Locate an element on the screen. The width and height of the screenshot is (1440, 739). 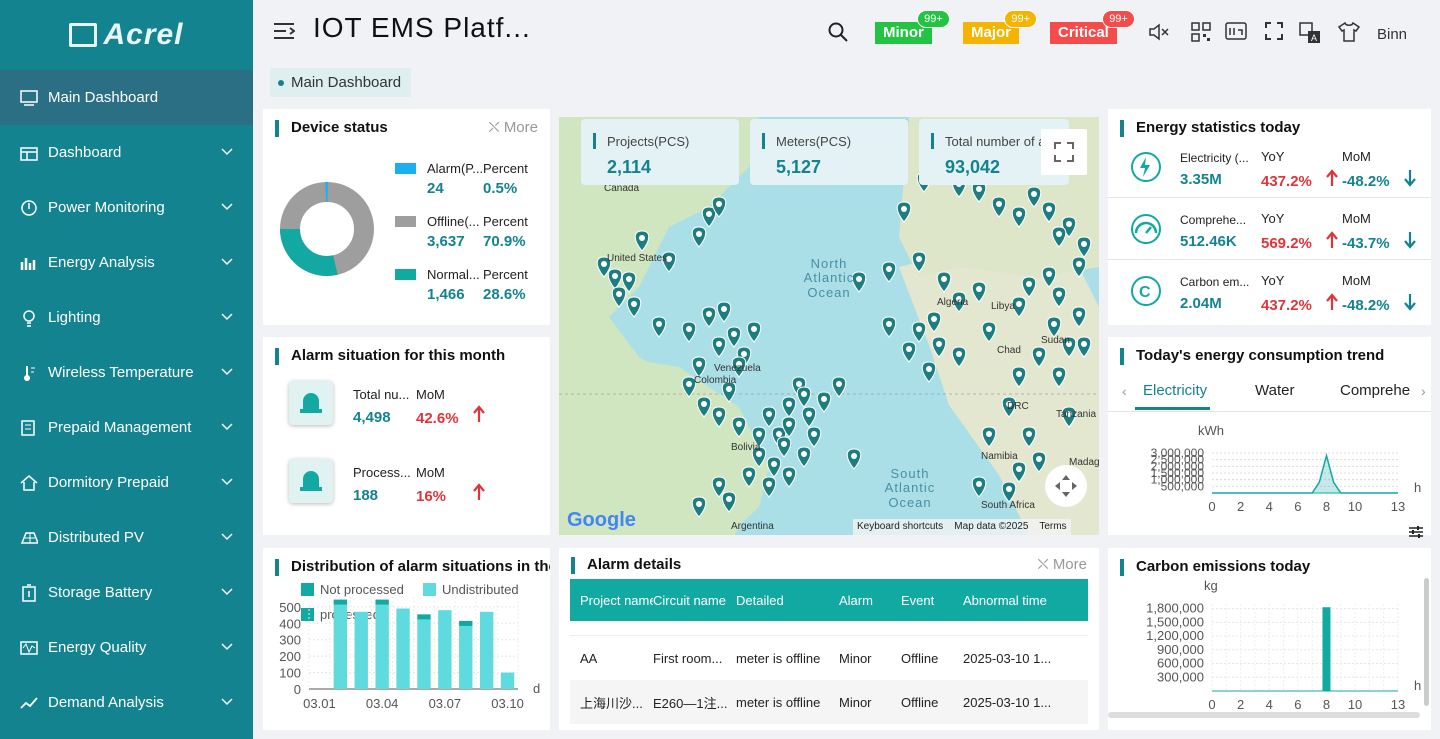
sidebar-item-label: Power Monitoring is located at coordinates (106, 207).